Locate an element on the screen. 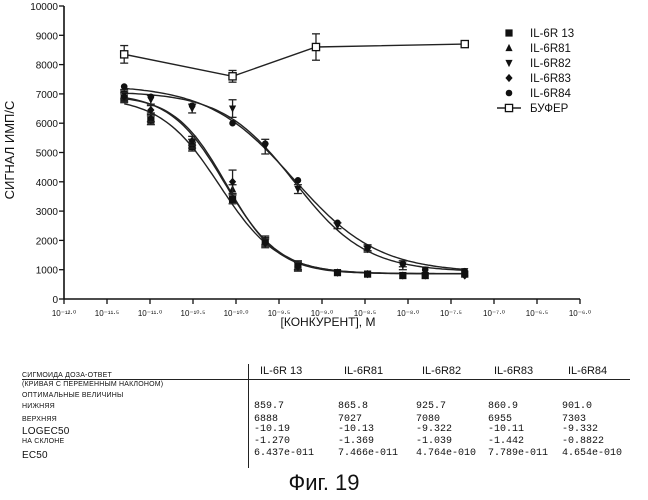  legend-label: IL-6R 13 is located at coordinates (552, 34).